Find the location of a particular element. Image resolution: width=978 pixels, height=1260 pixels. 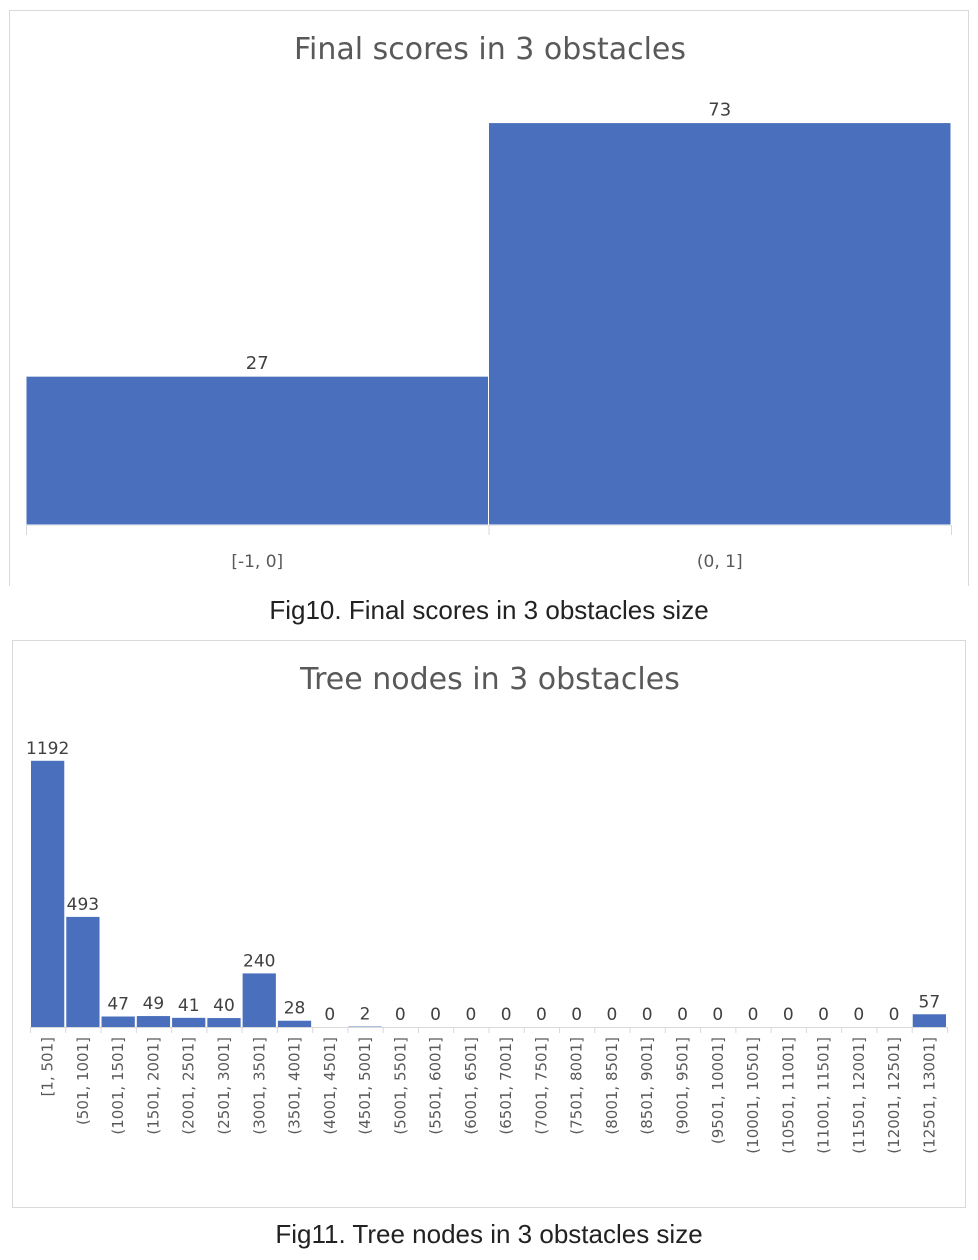

tree-nodes-tick-label: (6001, 6501] is located at coordinates (471, 1086).